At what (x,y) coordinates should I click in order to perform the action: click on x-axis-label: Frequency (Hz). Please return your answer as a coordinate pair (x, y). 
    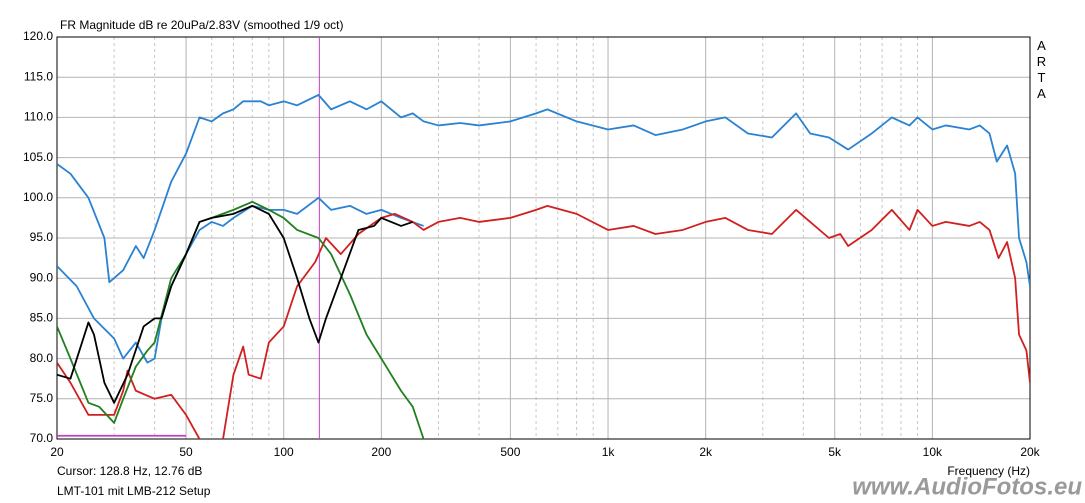
    Looking at the image, I should click on (988, 471).